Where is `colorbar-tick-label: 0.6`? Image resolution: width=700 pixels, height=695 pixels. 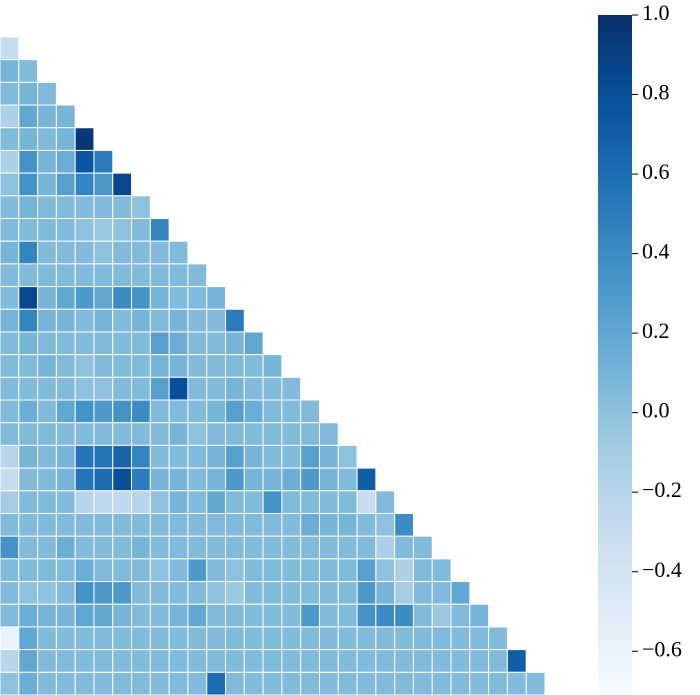 colorbar-tick-label: 0.6 is located at coordinates (656, 171).